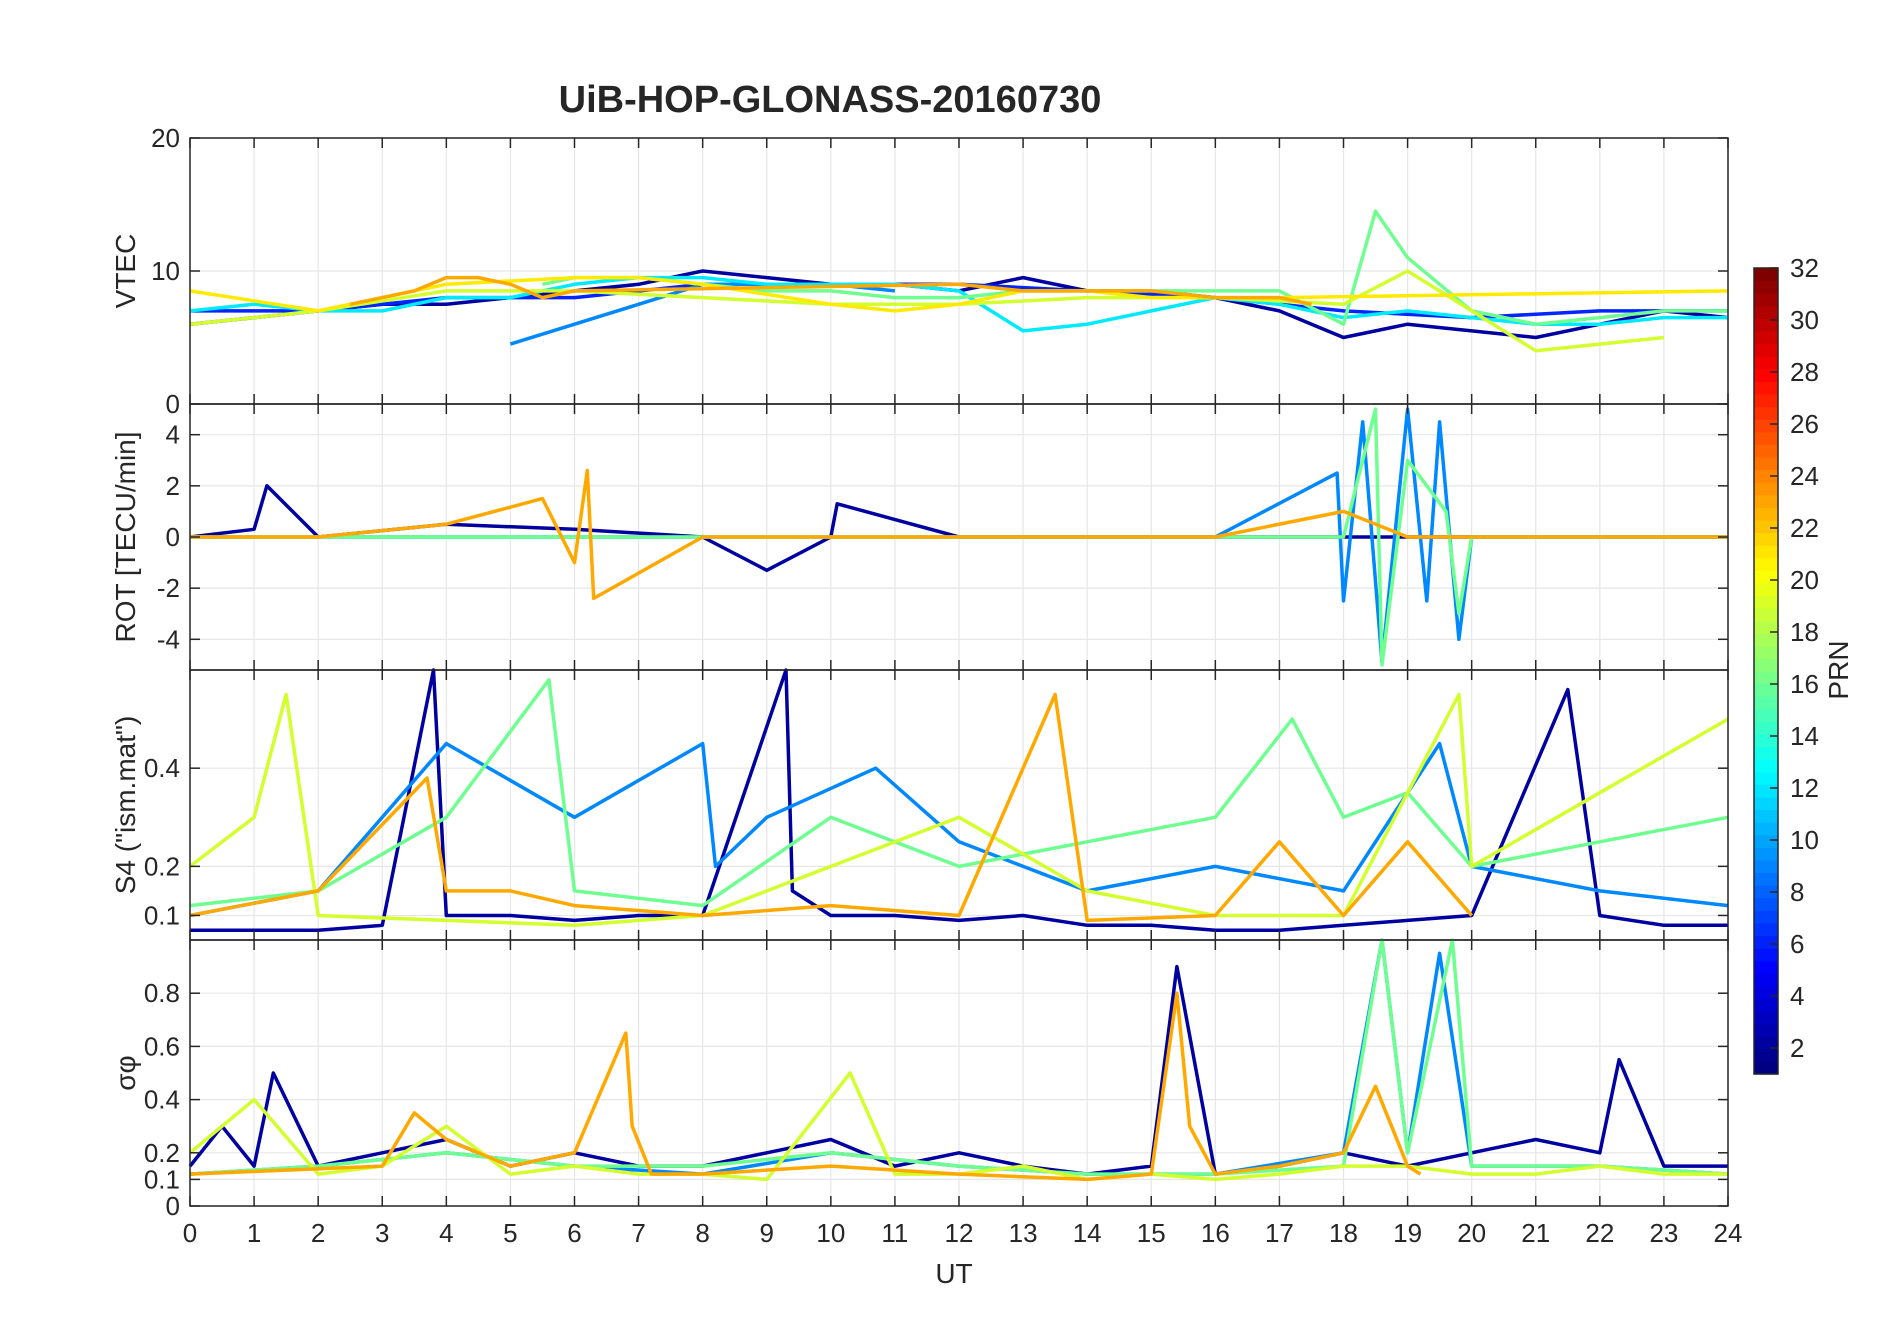  I want to click on x-tick-label: 1, so click(254, 1233).